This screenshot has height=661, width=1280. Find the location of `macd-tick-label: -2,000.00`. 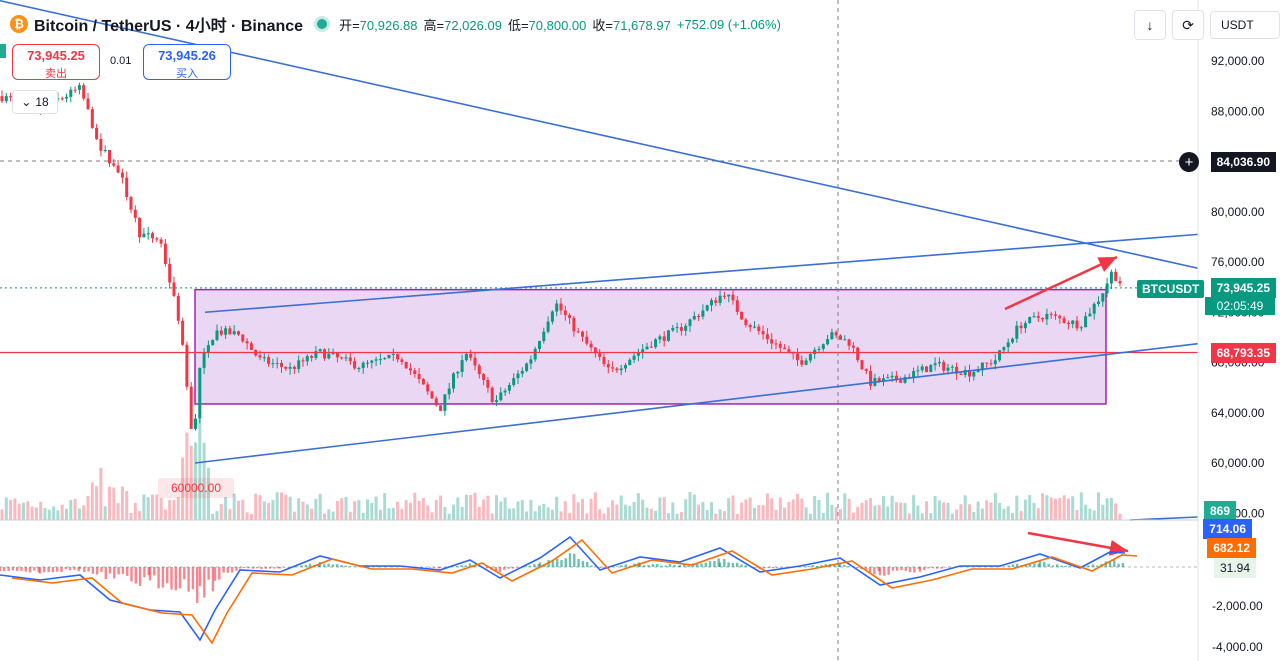

macd-tick-label: -2,000.00 is located at coordinates (1237, 606).